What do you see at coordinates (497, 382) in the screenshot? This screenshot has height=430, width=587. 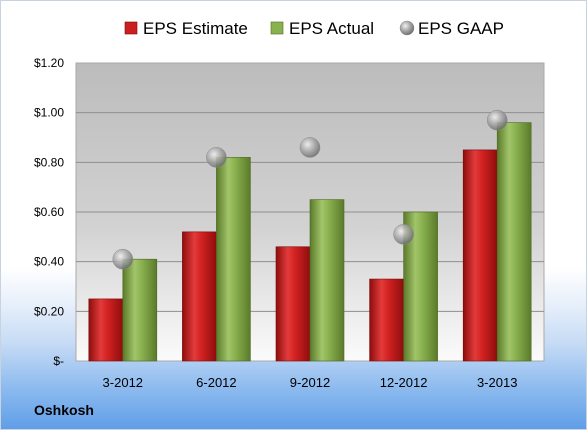 I see `x-tick-label: 3-2013` at bounding box center [497, 382].